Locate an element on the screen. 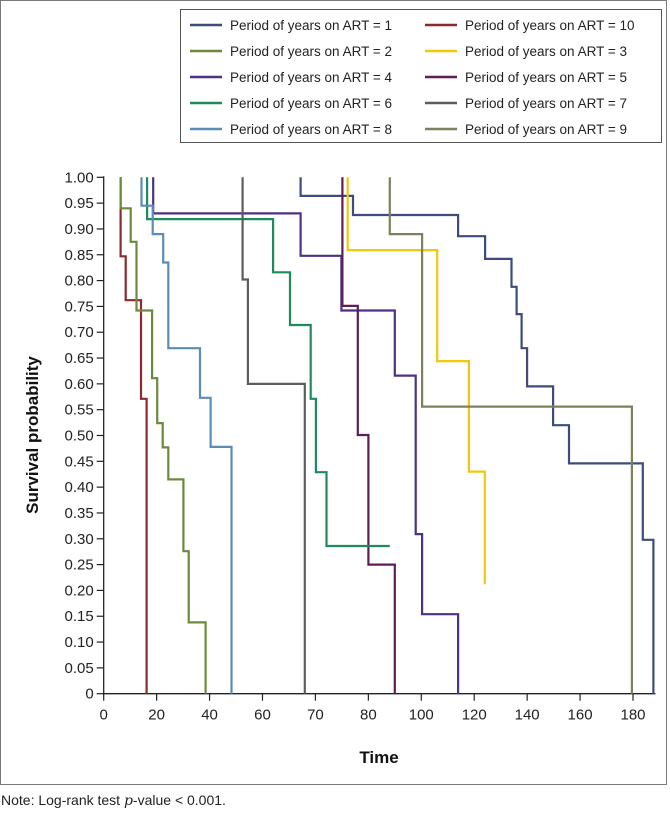 This screenshot has width=670, height=817. x-tick-label: 20 is located at coordinates (156, 715).